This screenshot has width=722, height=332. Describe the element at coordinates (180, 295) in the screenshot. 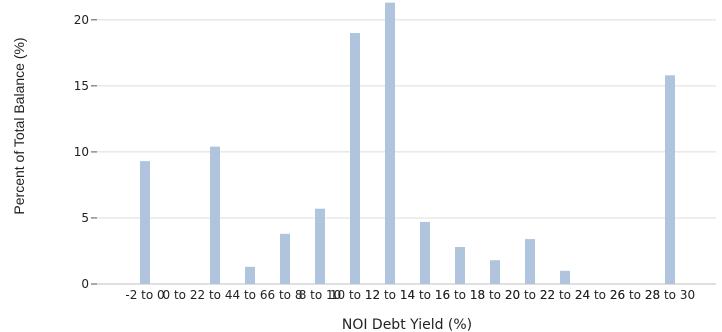

I see `x-tick-label: 0 to 2` at that location.